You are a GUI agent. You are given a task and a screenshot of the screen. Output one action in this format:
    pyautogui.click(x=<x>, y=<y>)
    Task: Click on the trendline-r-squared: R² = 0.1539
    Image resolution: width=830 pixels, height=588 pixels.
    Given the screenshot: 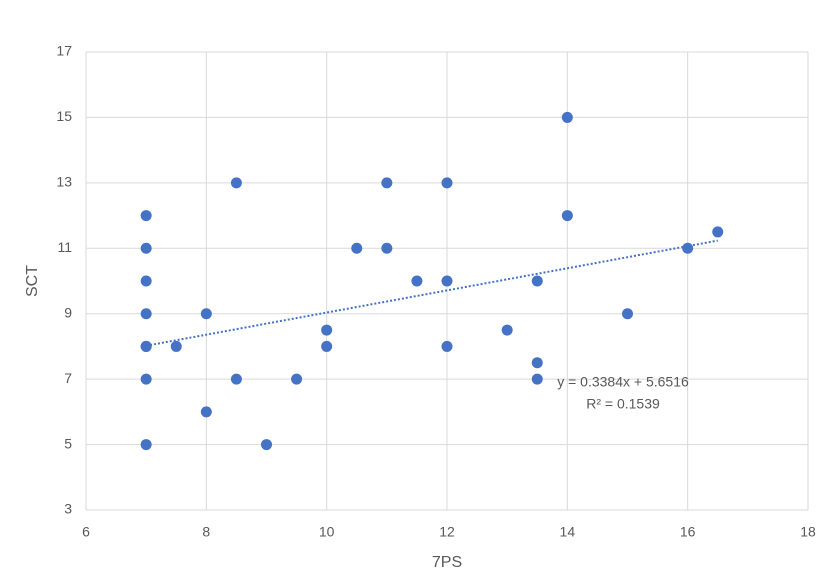 What is the action you would take?
    pyautogui.click(x=623, y=404)
    